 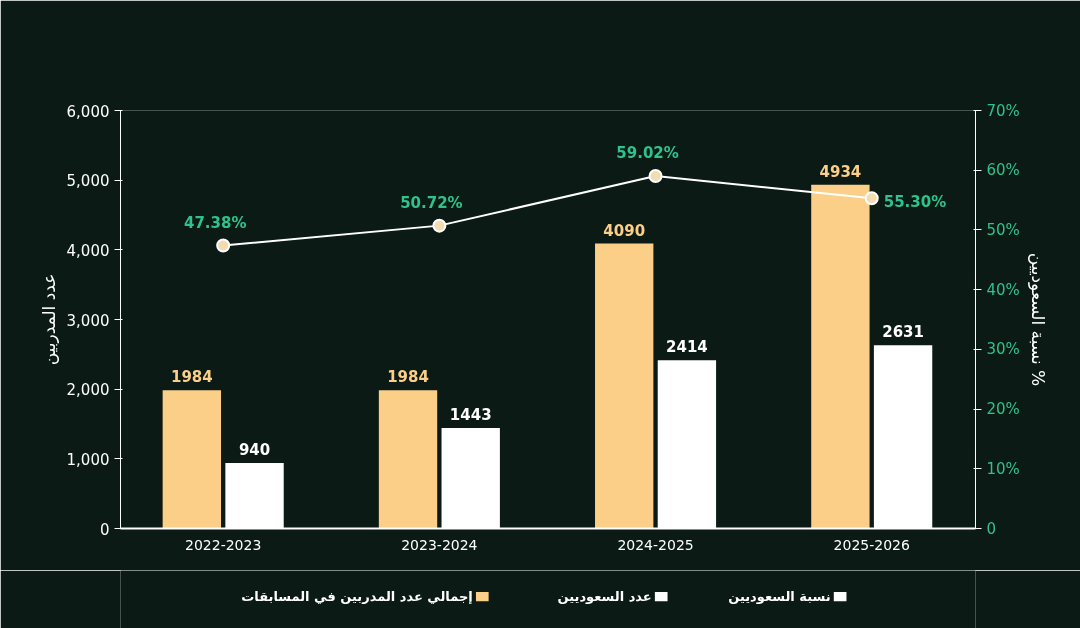 What do you see at coordinates (1003, 468) in the screenshot?
I see `y2-tick-label: 10%` at bounding box center [1003, 468].